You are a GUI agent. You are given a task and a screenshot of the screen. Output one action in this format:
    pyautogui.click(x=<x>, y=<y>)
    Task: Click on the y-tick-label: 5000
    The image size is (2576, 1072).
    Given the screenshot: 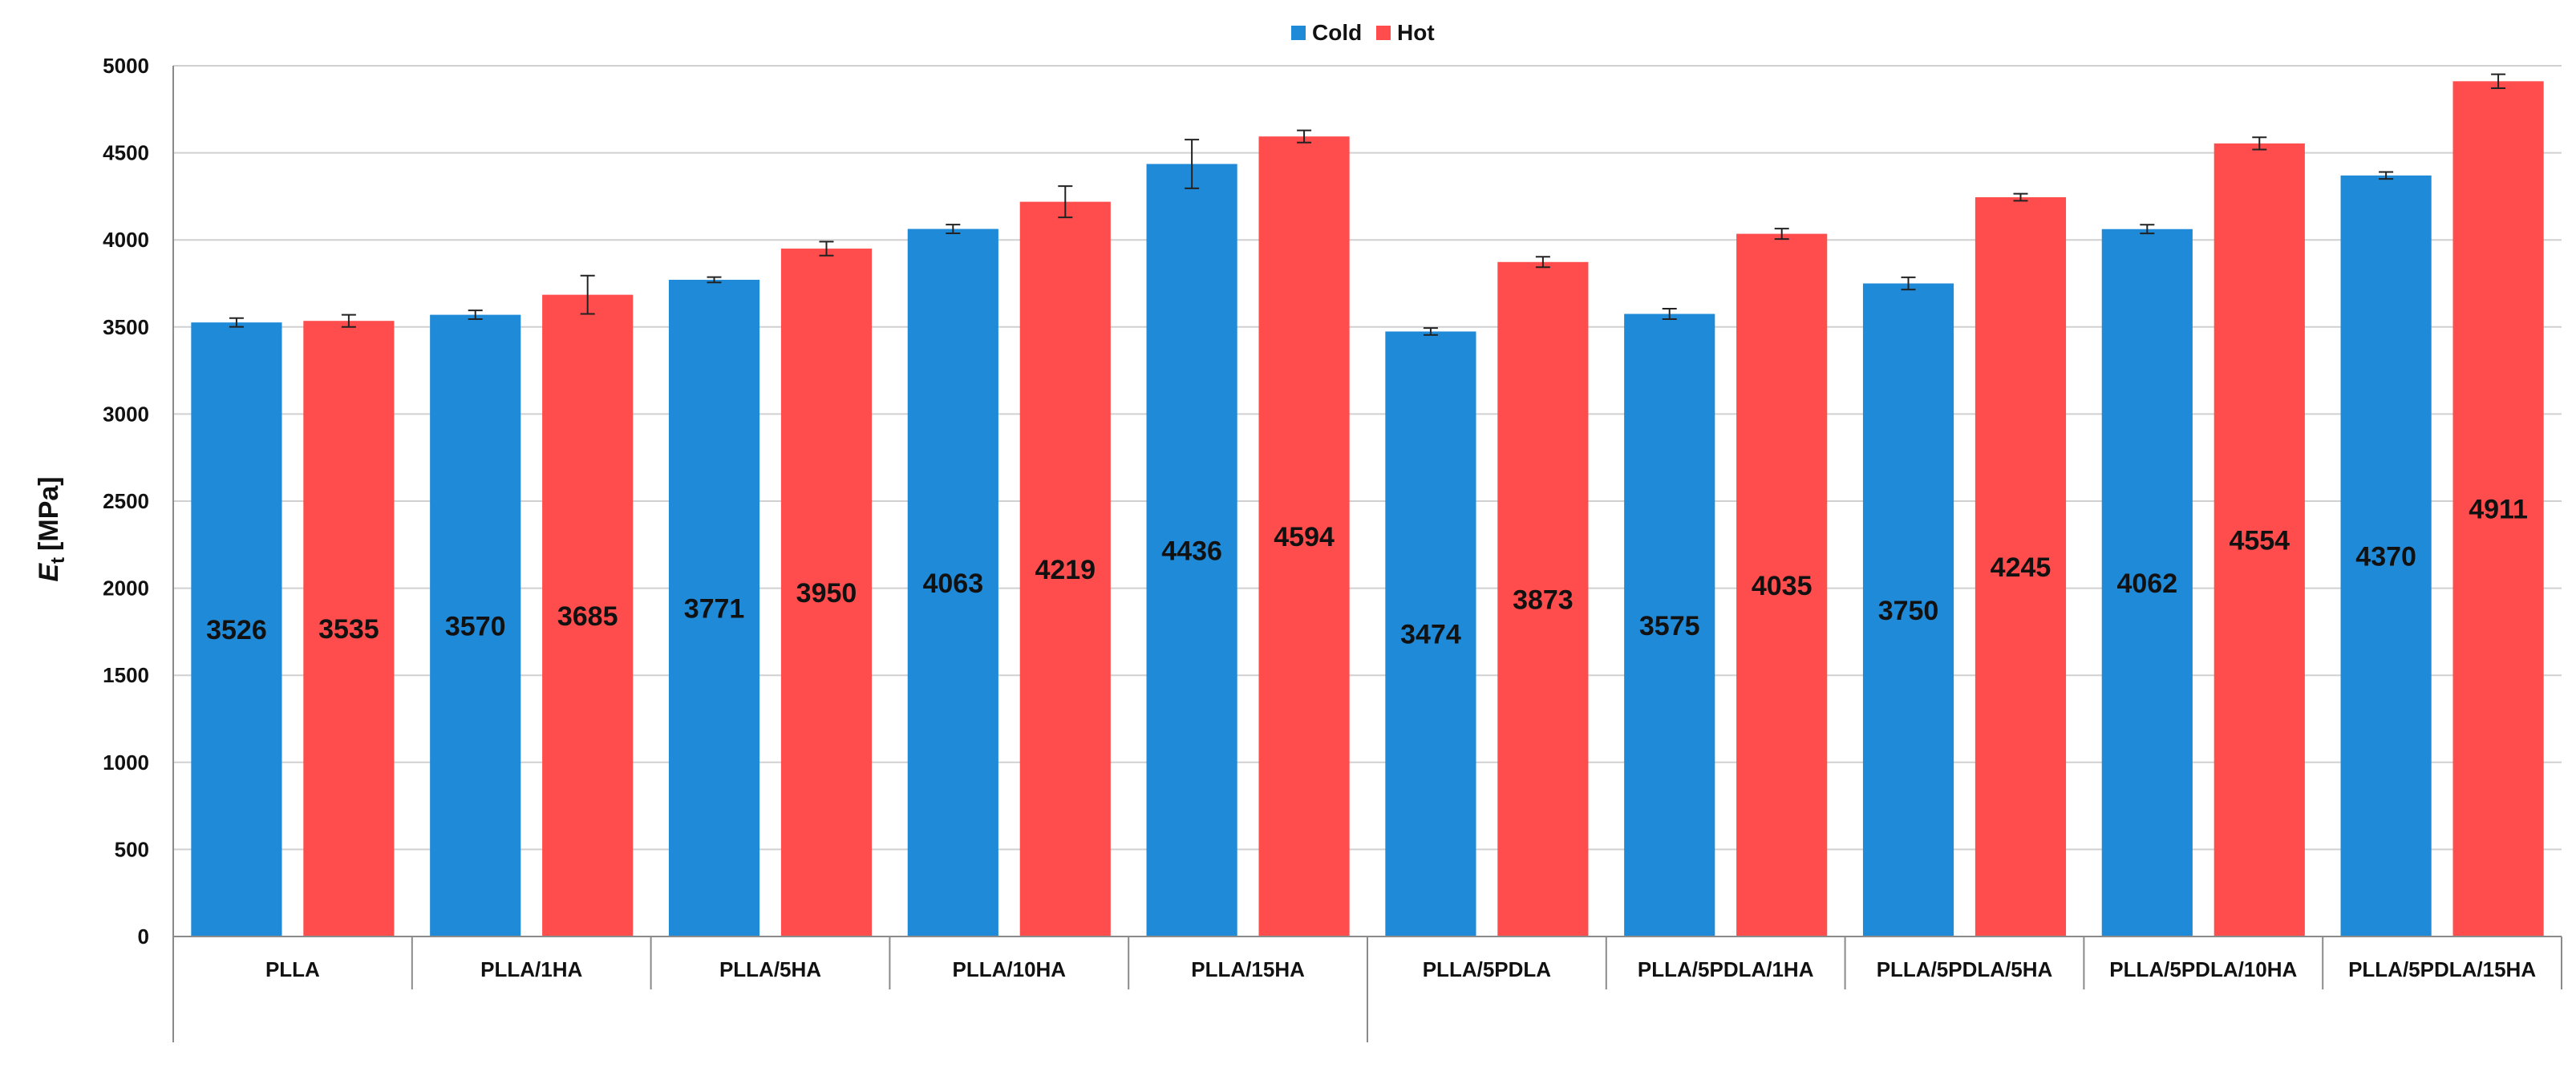 What is the action you would take?
    pyautogui.click(x=126, y=66)
    